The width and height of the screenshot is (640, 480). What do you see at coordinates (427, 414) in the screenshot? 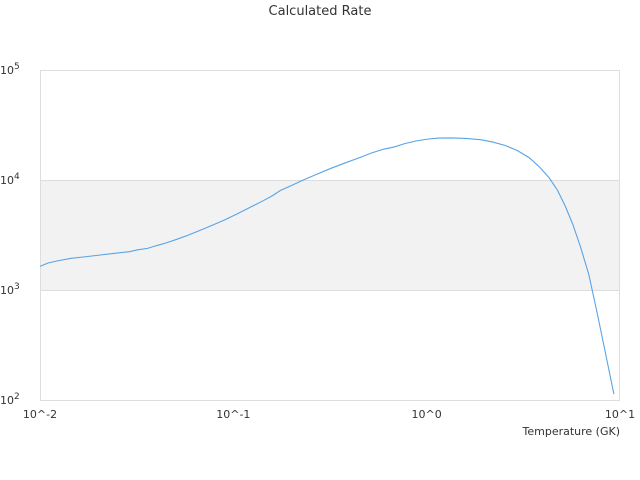
I see `x-tick-label: 10^0` at bounding box center [427, 414].